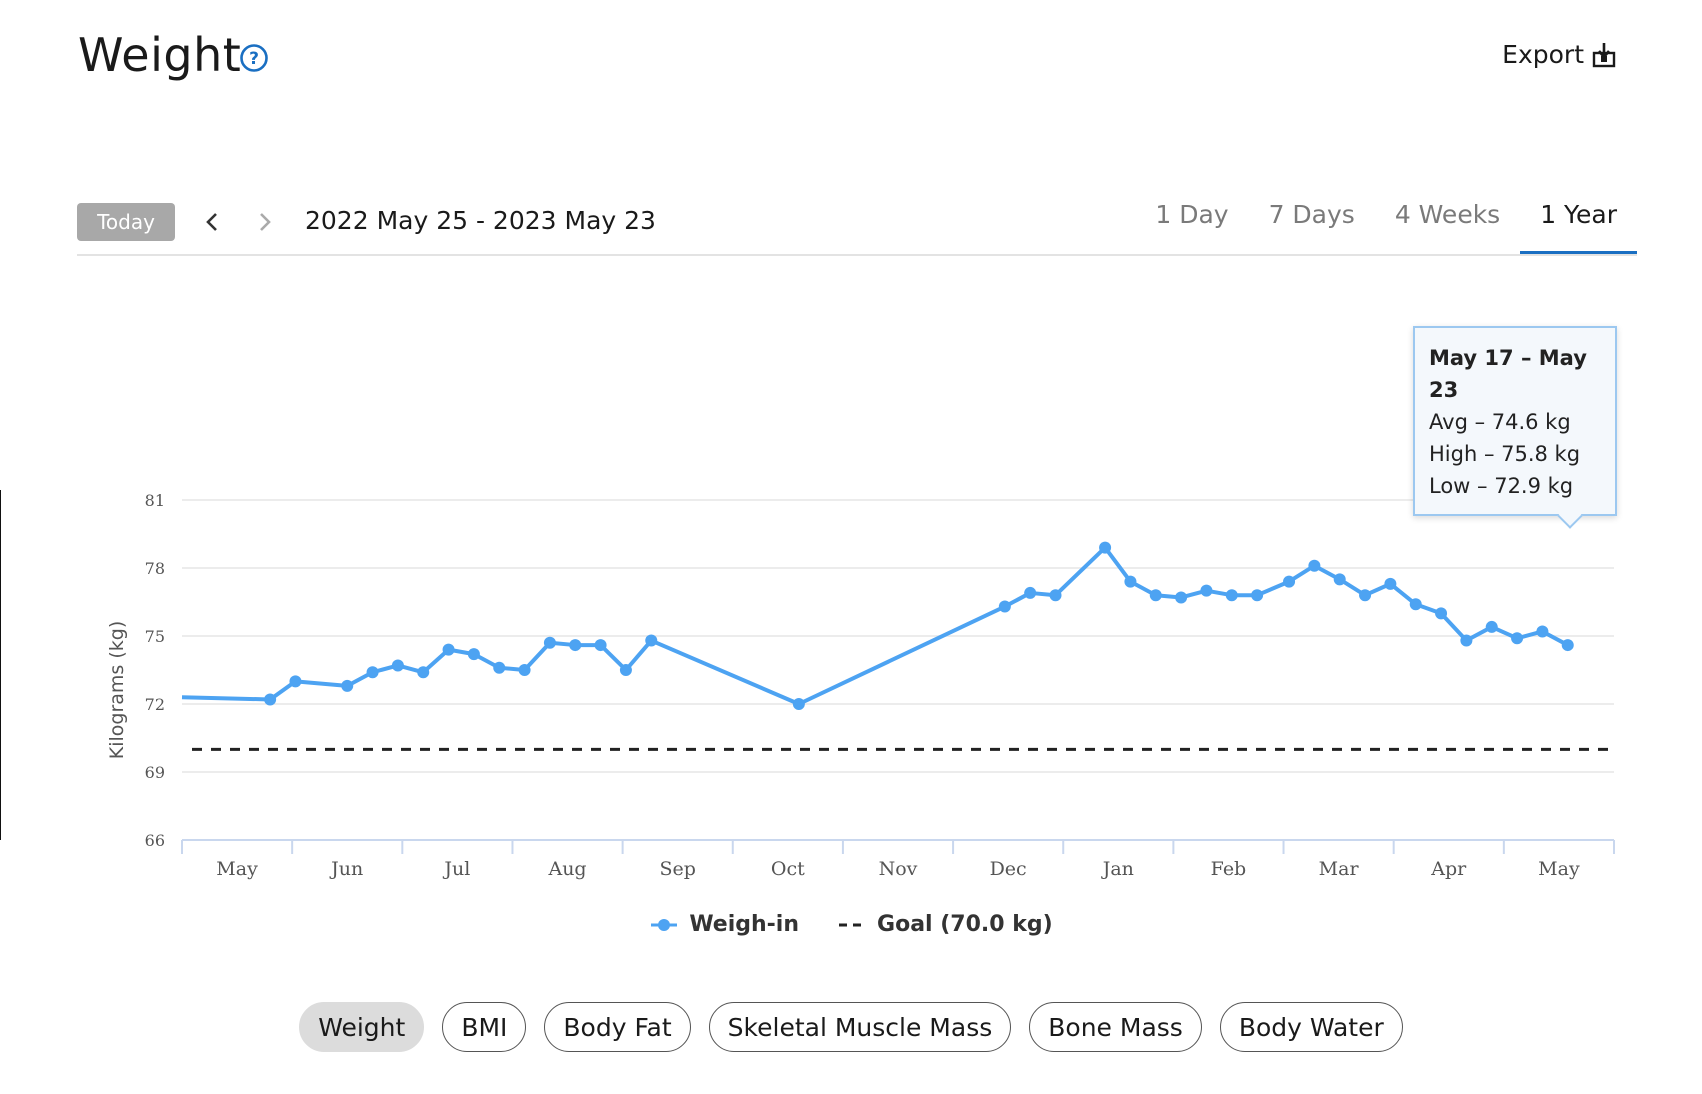  Describe the element at coordinates (875, 625) in the screenshot. I see `weigh-in-line` at that location.